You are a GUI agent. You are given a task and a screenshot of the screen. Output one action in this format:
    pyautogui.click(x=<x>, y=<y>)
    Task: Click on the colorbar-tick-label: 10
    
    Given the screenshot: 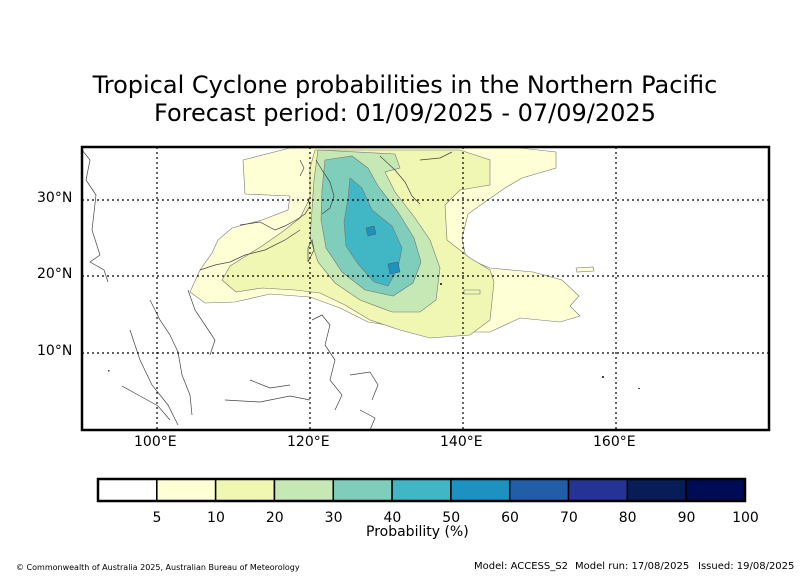 What is the action you would take?
    pyautogui.click(x=216, y=518)
    